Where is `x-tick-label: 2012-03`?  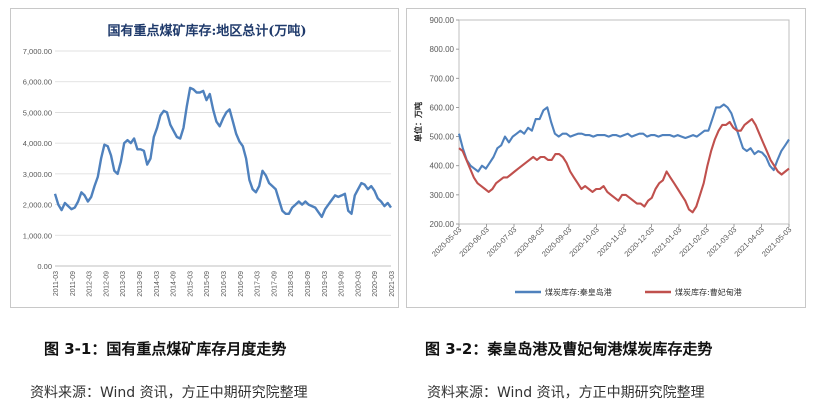 x-tick-label: 2012-03 is located at coordinates (90, 284).